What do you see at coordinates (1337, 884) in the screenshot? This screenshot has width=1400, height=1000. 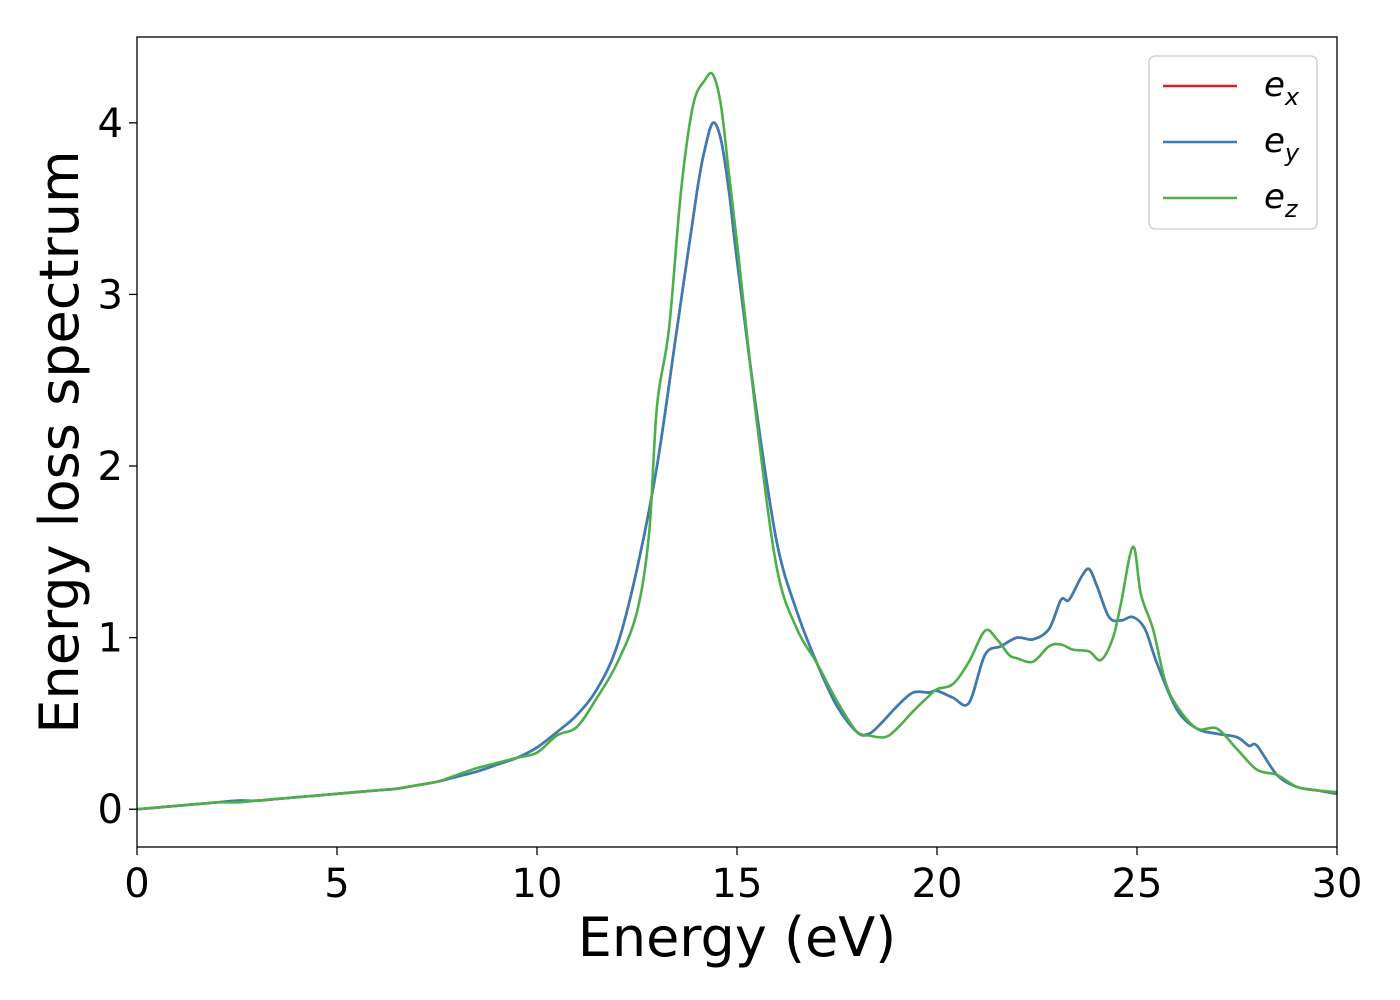 I see `x-tick-label: 30` at bounding box center [1337, 884].